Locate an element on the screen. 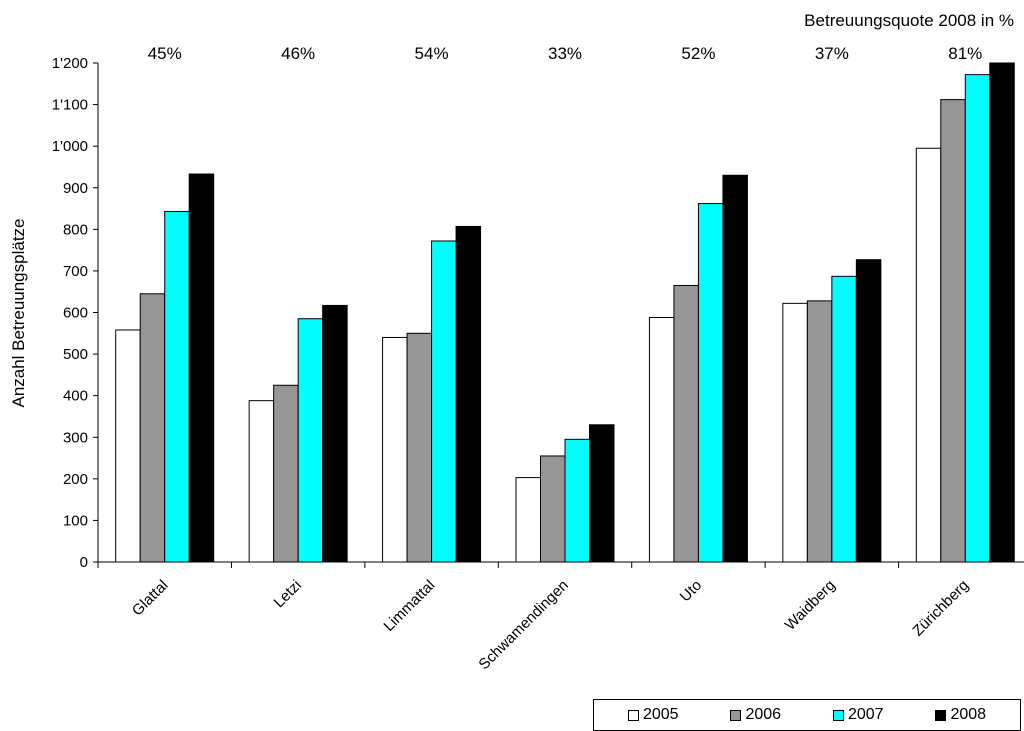 The width and height of the screenshot is (1024, 731). bar-schwamendingen-2006 is located at coordinates (553, 509).